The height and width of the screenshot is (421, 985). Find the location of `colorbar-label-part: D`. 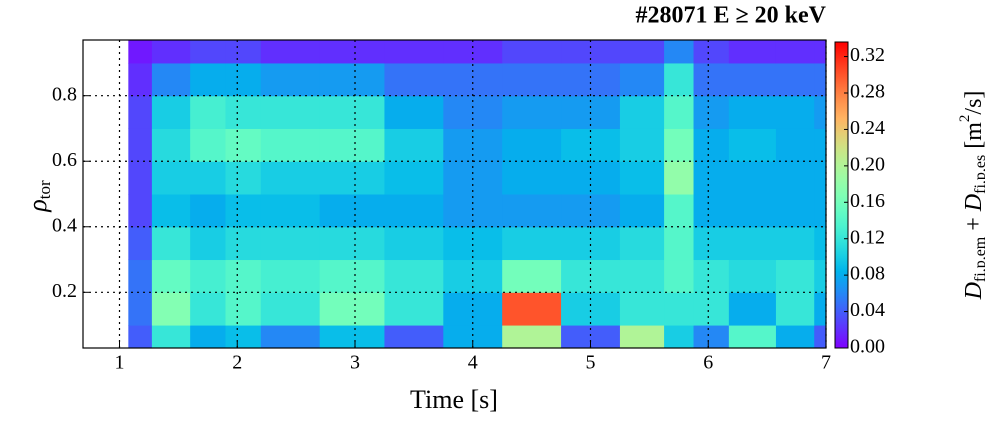

colorbar-label-part: D is located at coordinates (973, 203).